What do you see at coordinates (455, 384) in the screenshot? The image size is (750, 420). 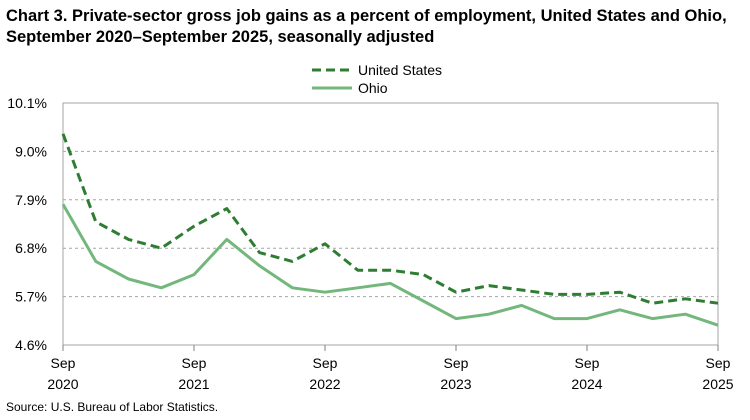 I see `x-tick-label: 2023` at bounding box center [455, 384].